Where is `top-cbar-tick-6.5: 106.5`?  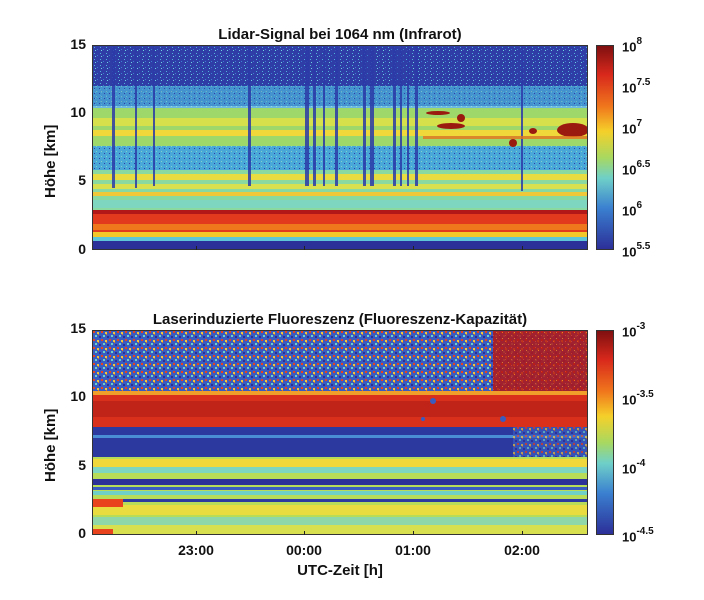 top-cbar-tick-6.5: 106.5 is located at coordinates (636, 168).